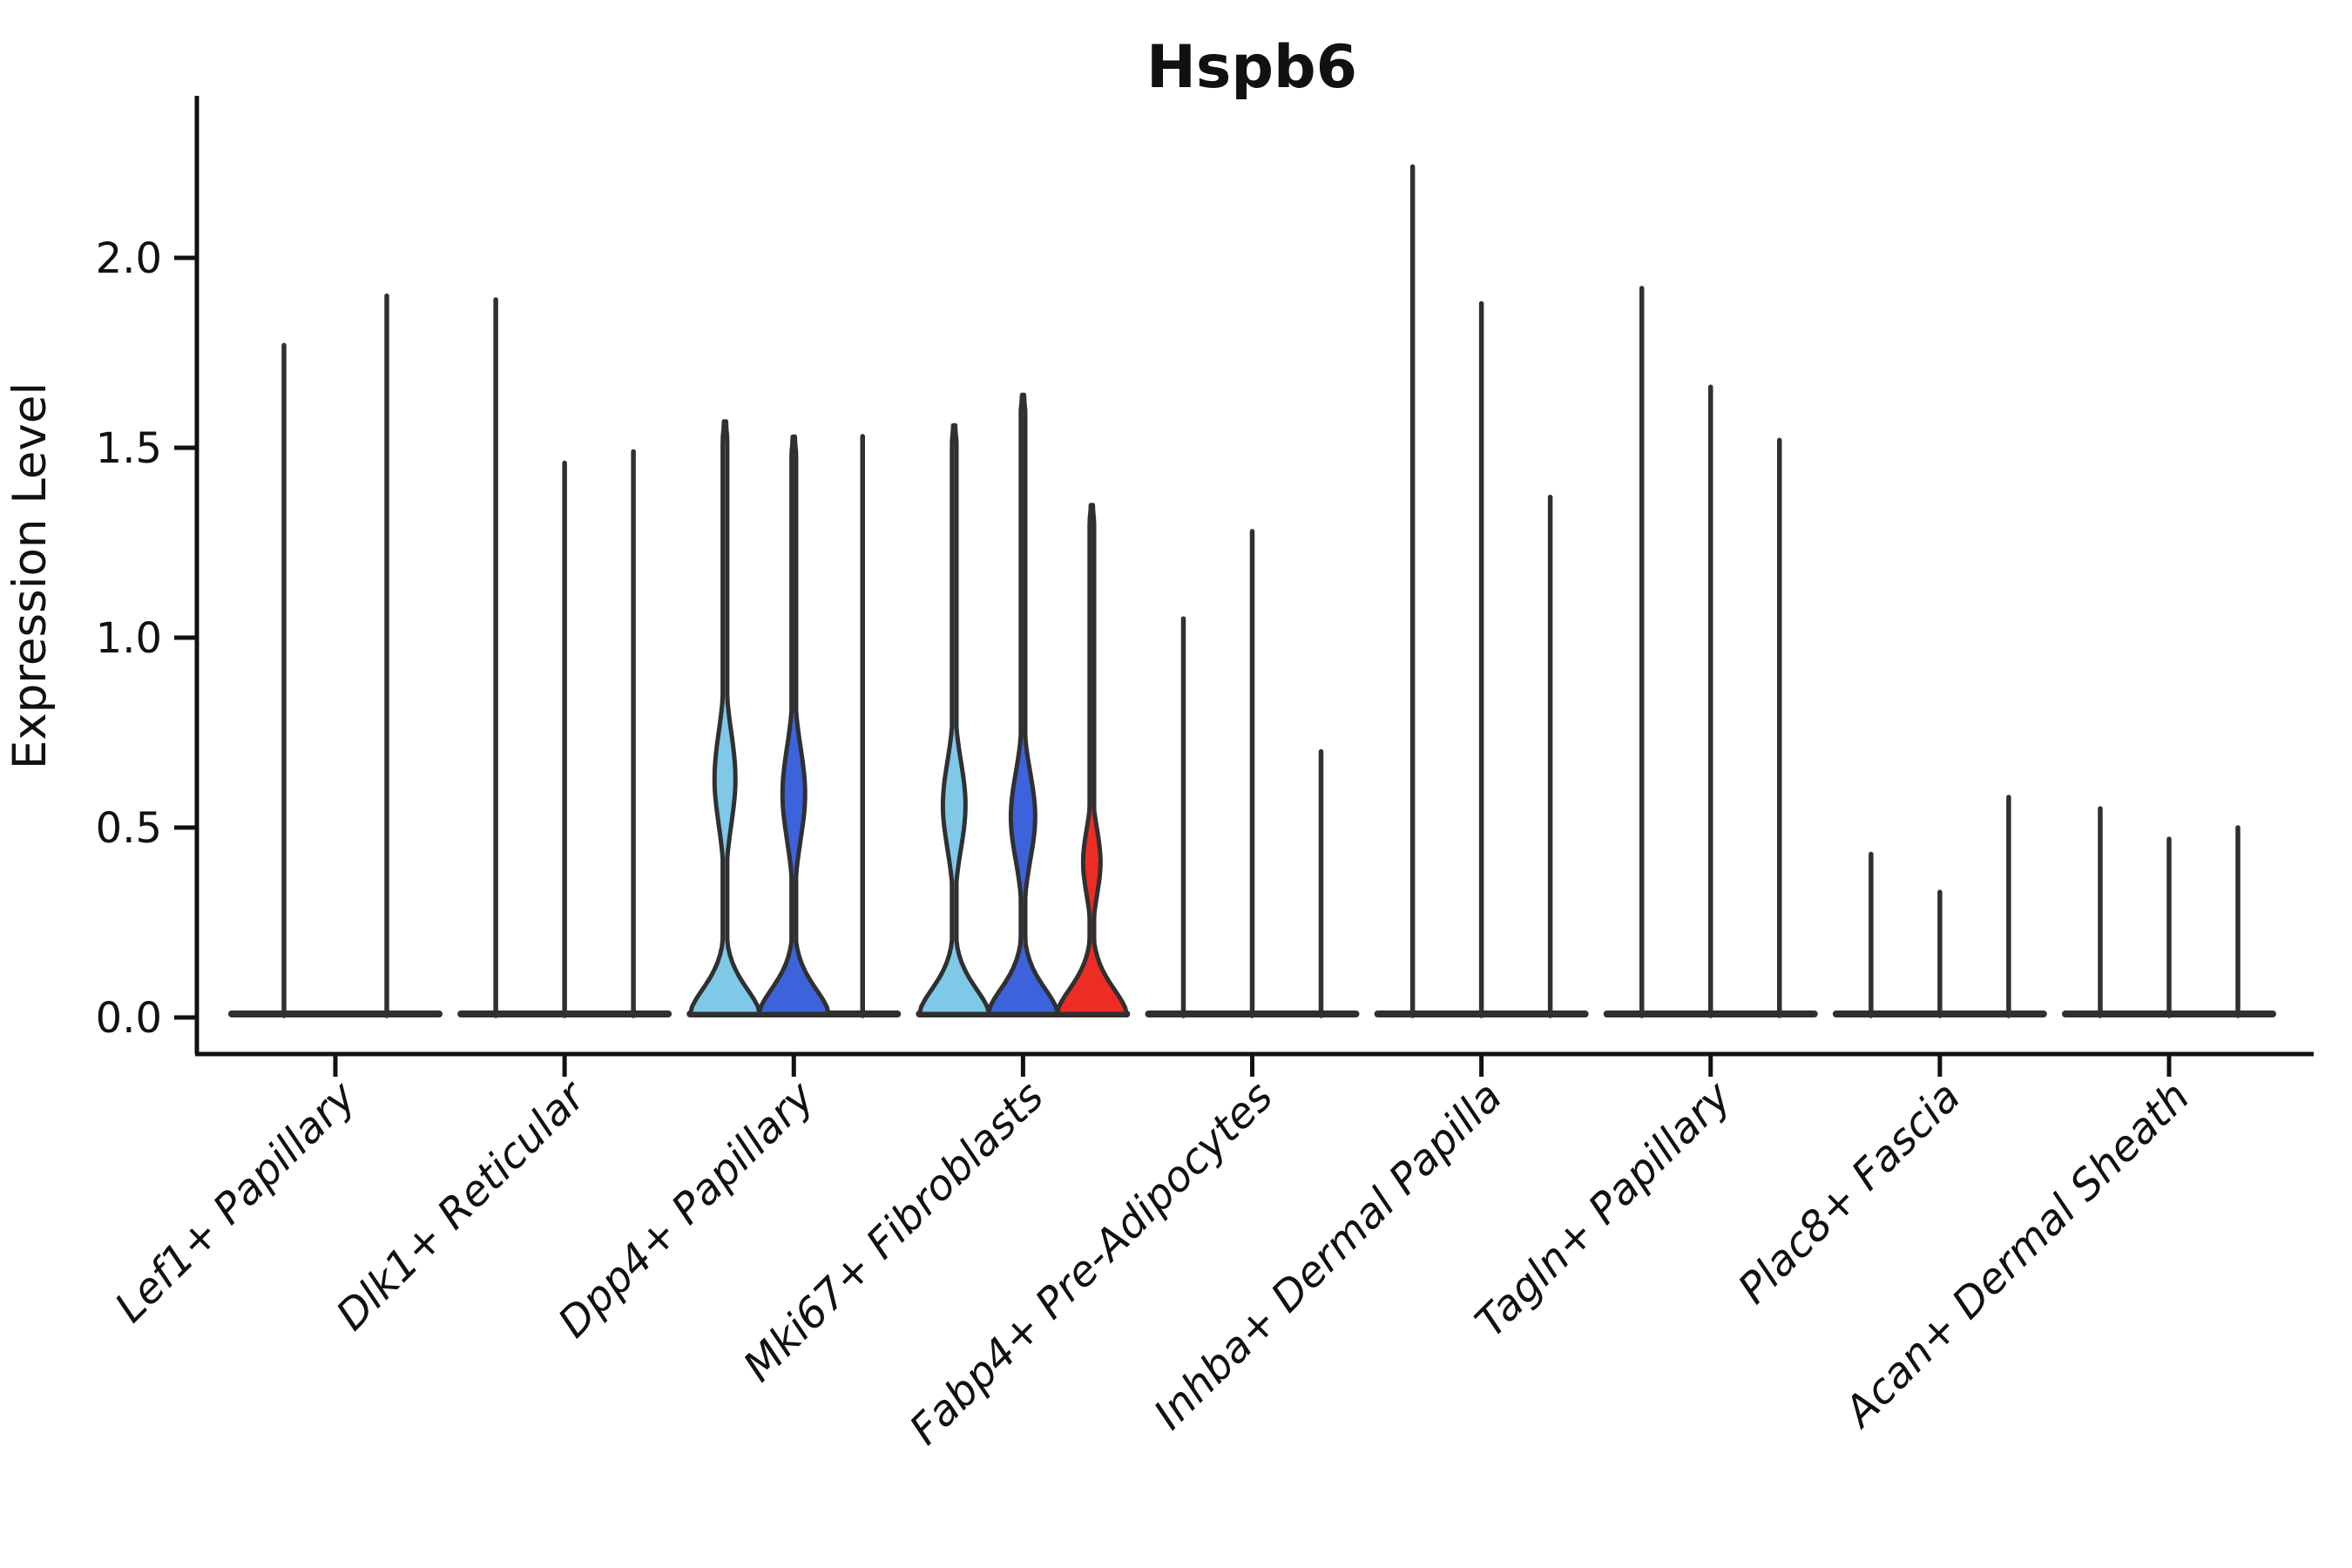 The image size is (2352, 1568). Describe the element at coordinates (129, 258) in the screenshot. I see `y-tick-label: 2.0` at that location.